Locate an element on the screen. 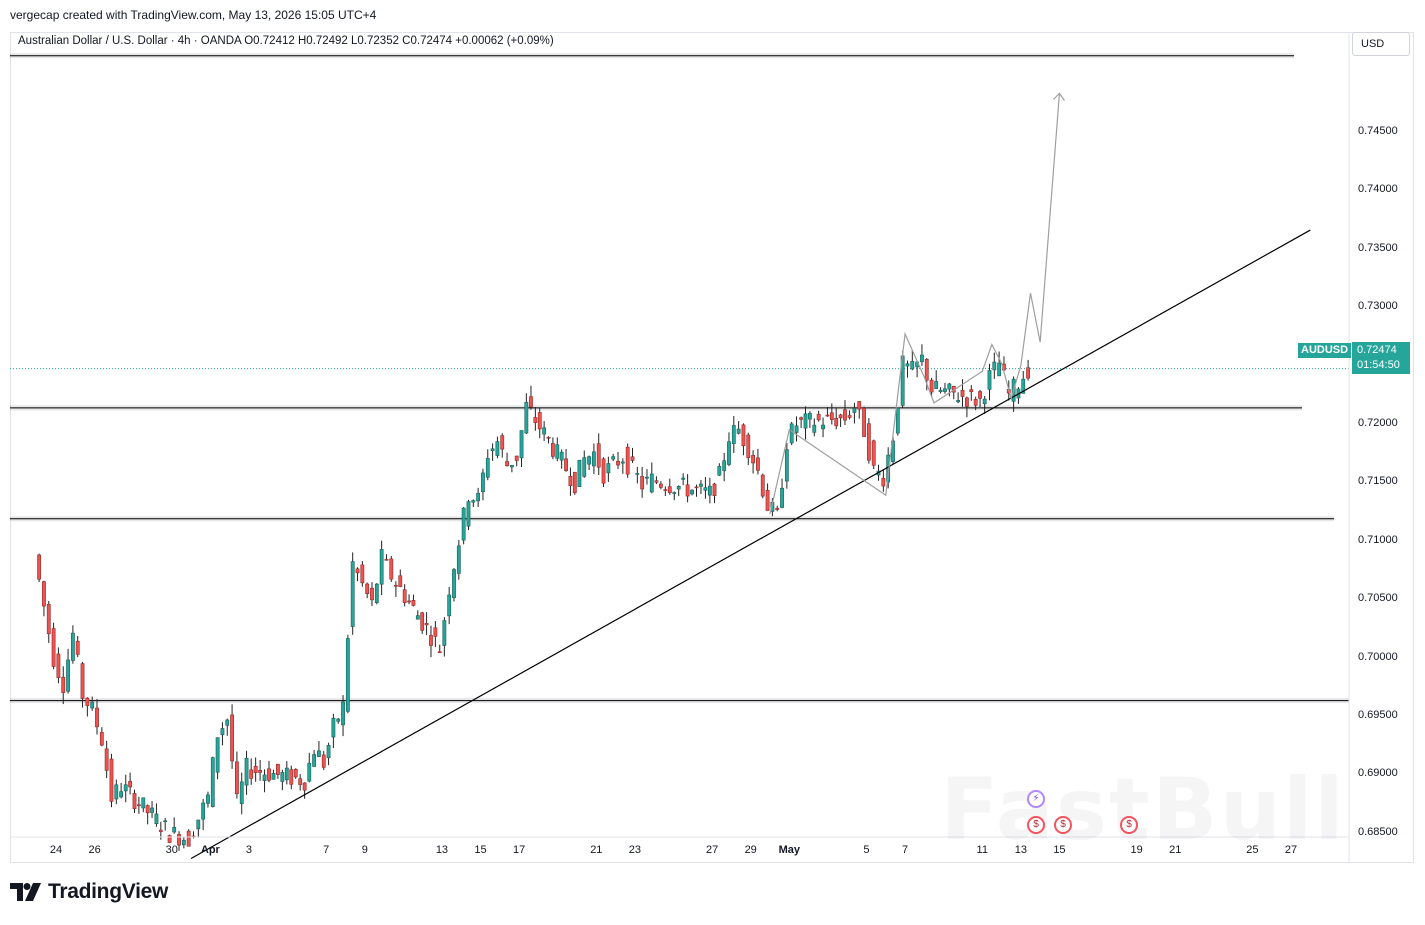  price-axis-label: 0.71500 is located at coordinates (1378, 481).